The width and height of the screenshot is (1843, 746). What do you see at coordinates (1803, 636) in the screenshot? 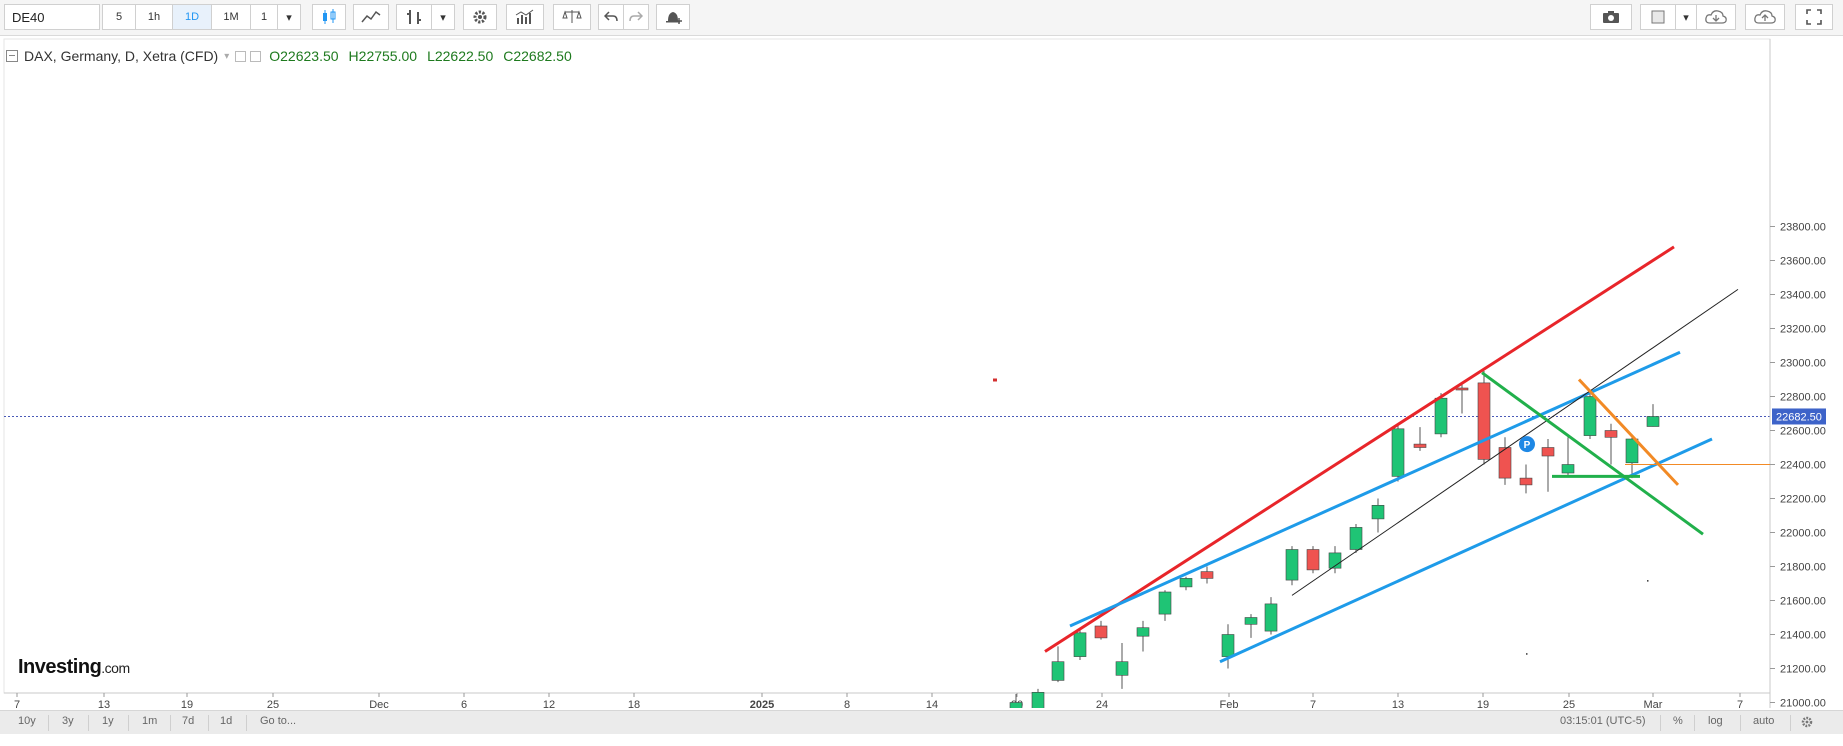
I see `y-tick-label: 21400.00` at bounding box center [1803, 636].